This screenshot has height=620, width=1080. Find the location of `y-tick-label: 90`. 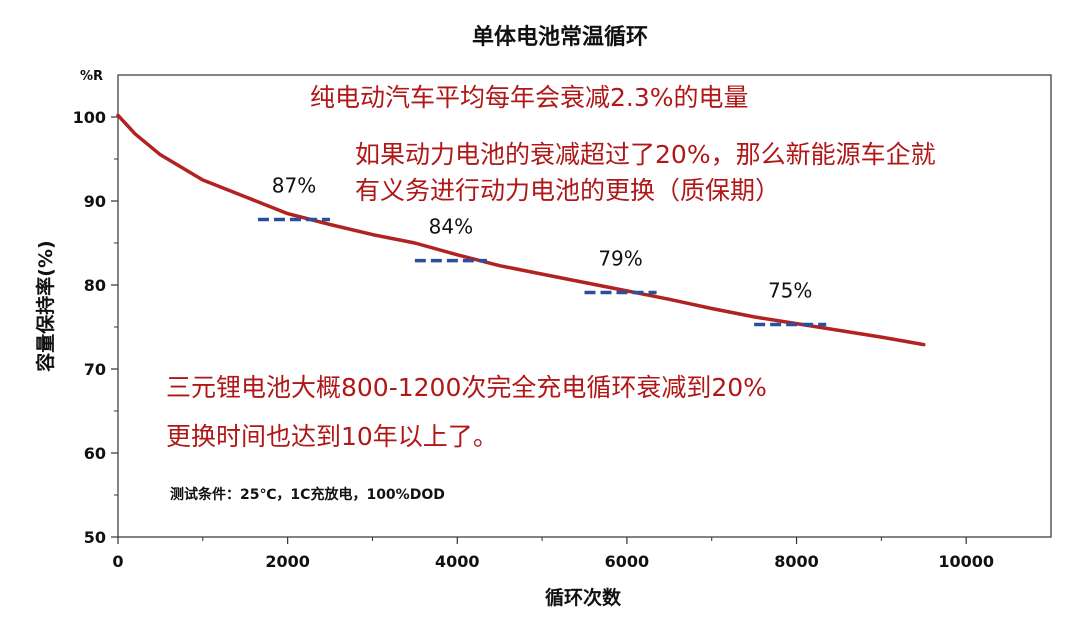

y-tick-label: 90 is located at coordinates (95, 201).